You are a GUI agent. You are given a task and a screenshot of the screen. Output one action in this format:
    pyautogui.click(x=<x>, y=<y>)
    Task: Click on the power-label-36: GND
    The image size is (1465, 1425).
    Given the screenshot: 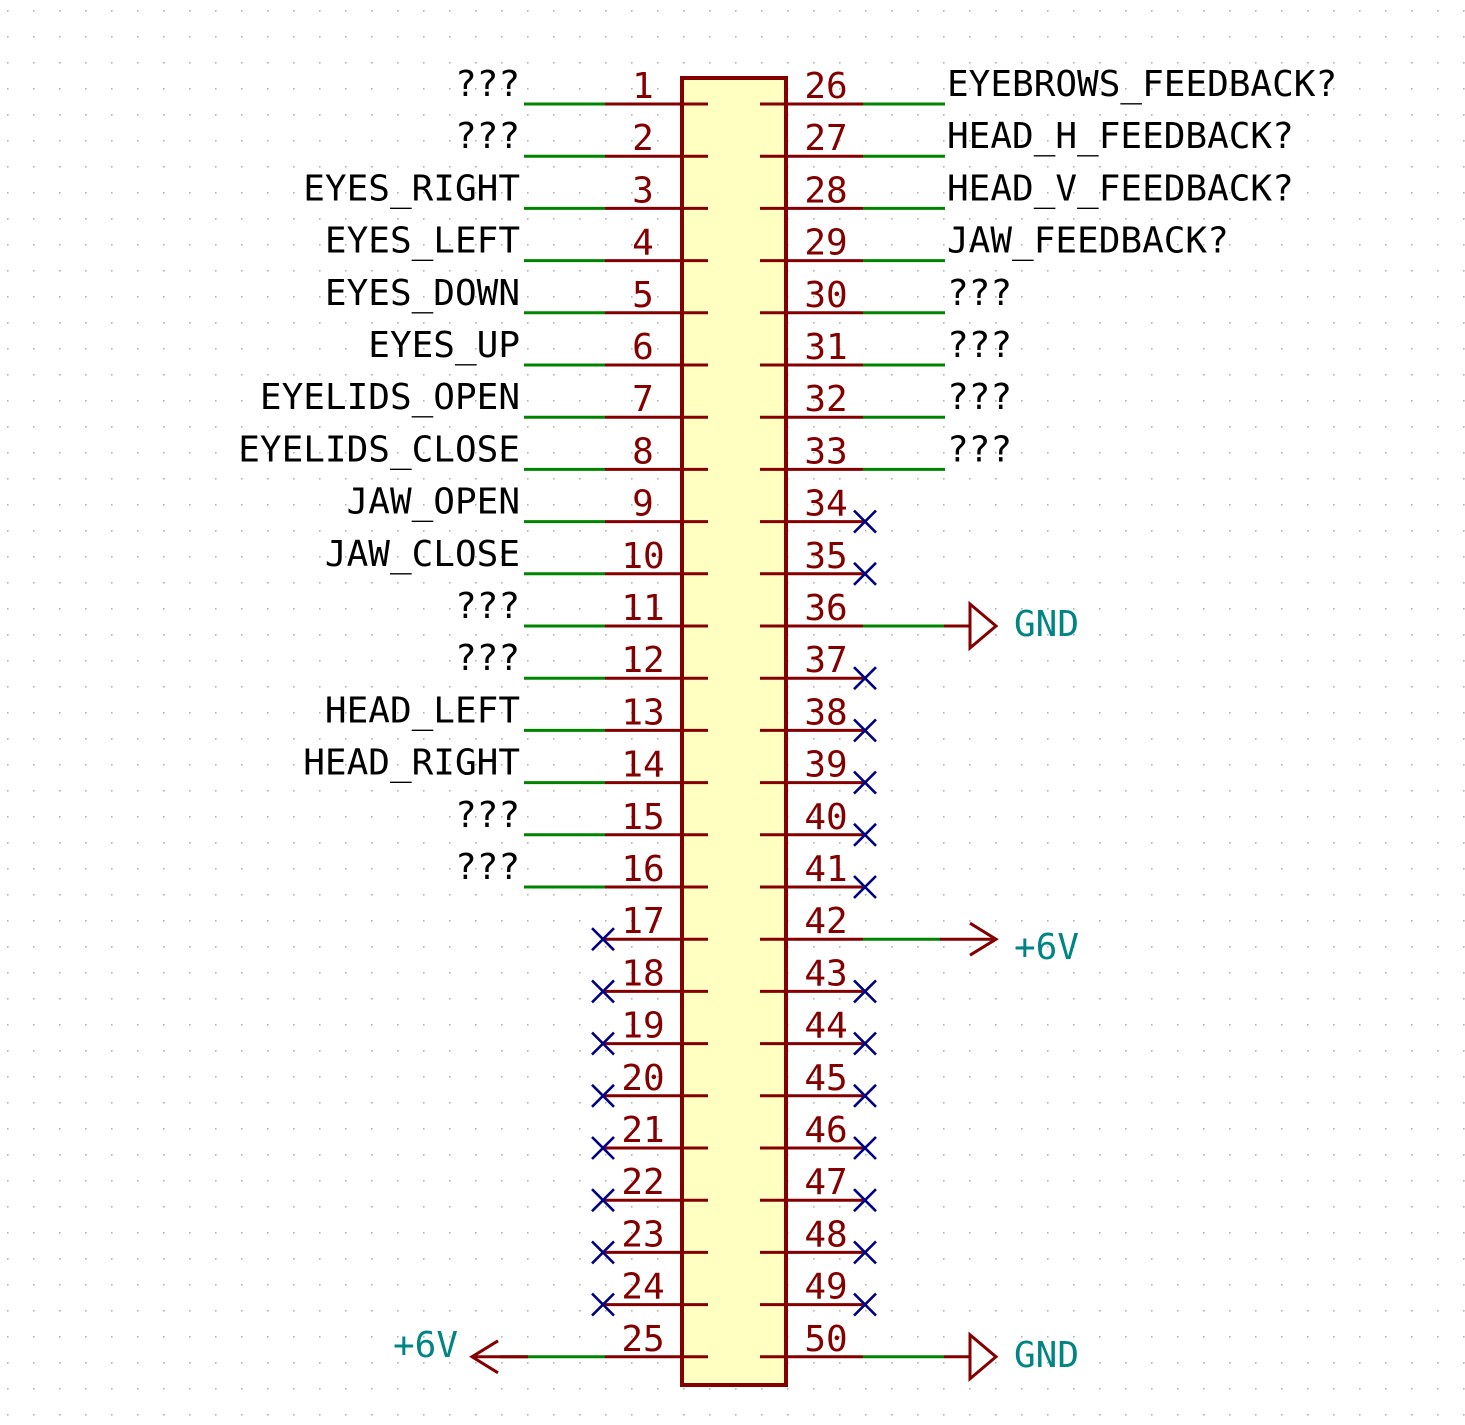 What is the action you would take?
    pyautogui.click(x=1046, y=624)
    